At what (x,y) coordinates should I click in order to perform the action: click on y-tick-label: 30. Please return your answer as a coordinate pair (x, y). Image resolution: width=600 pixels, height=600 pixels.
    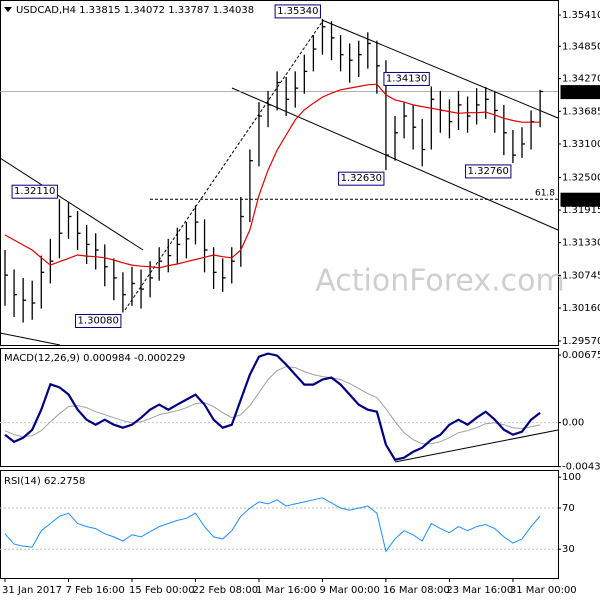
    Looking at the image, I should click on (568, 549).